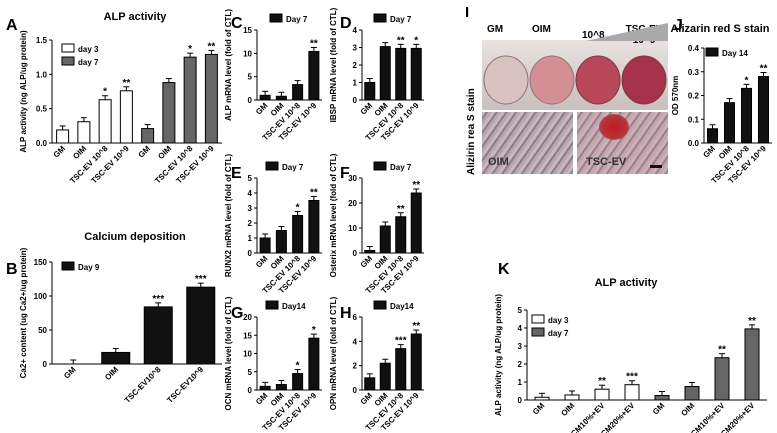 The height and width of the screenshot is (433, 777). What do you see at coordinates (401, 209) in the screenshot?
I see `panel-f-sig-label: **` at bounding box center [401, 209].